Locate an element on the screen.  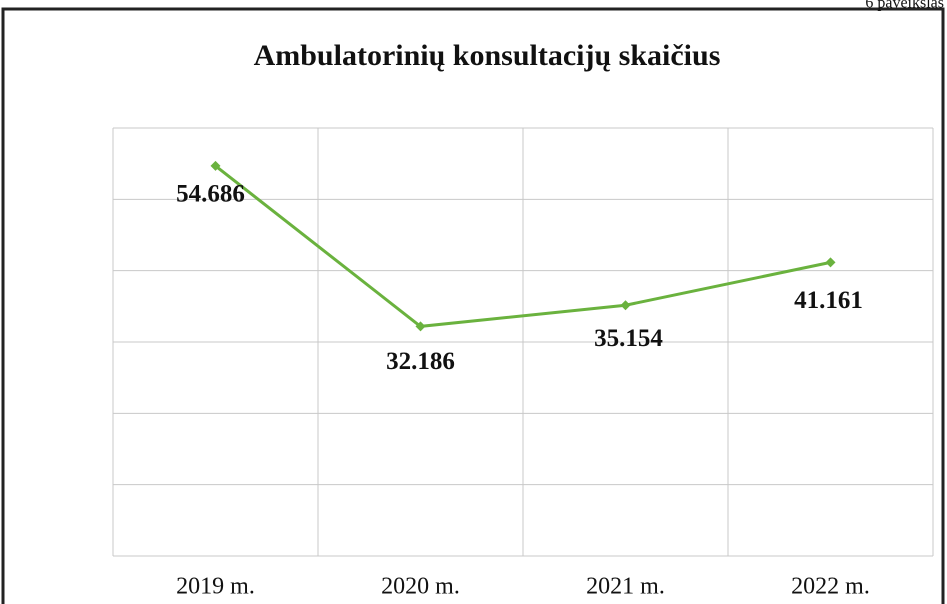
data-label: 54.686 is located at coordinates (210, 194).